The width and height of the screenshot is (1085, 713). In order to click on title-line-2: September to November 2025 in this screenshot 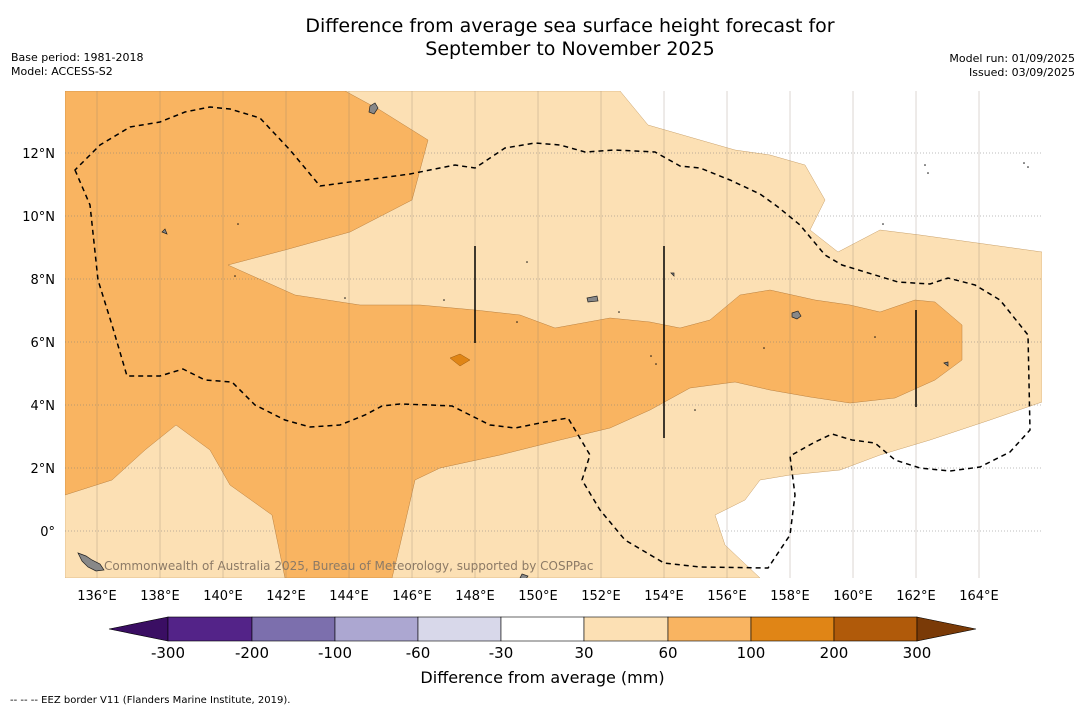, I will do `click(570, 49)`.